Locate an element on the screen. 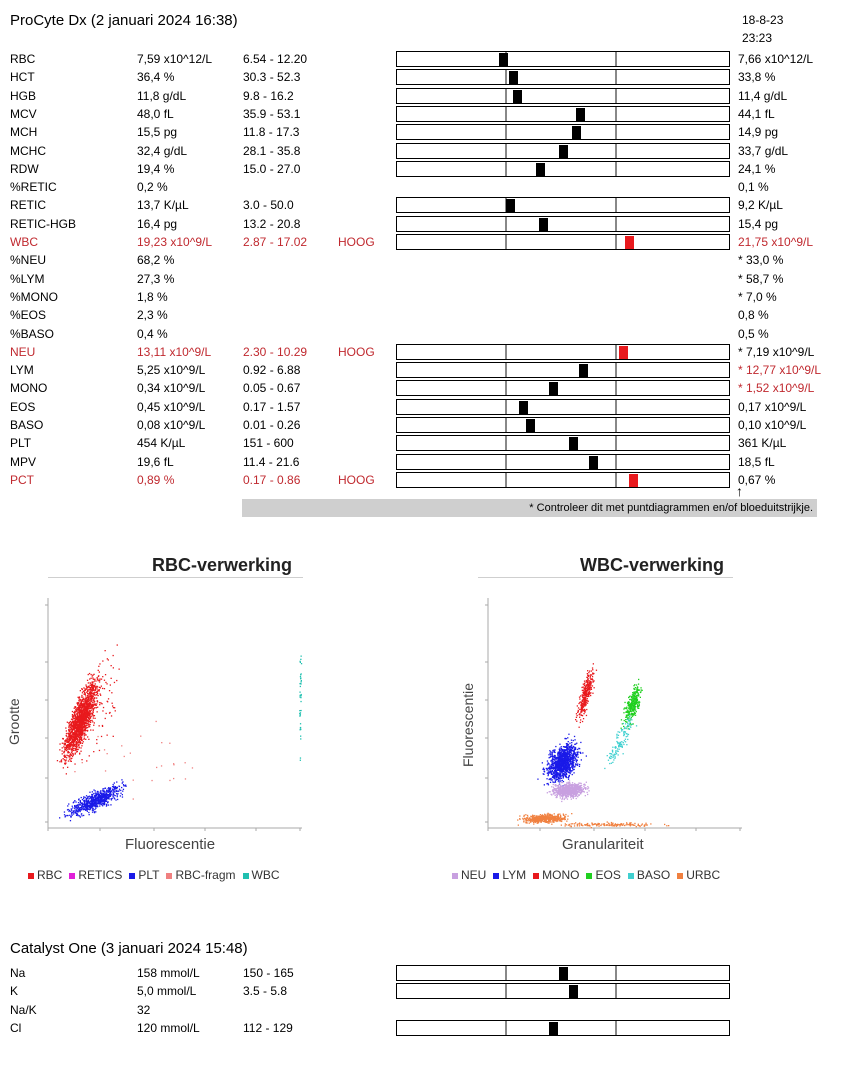  result-flag-pct: HOOG is located at coordinates (356, 479).